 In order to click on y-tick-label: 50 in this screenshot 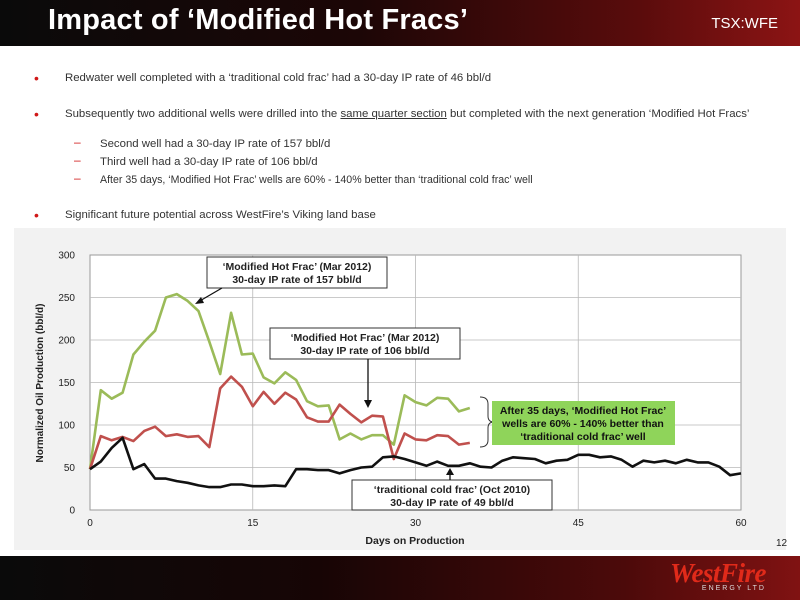, I will do `click(70, 468)`.